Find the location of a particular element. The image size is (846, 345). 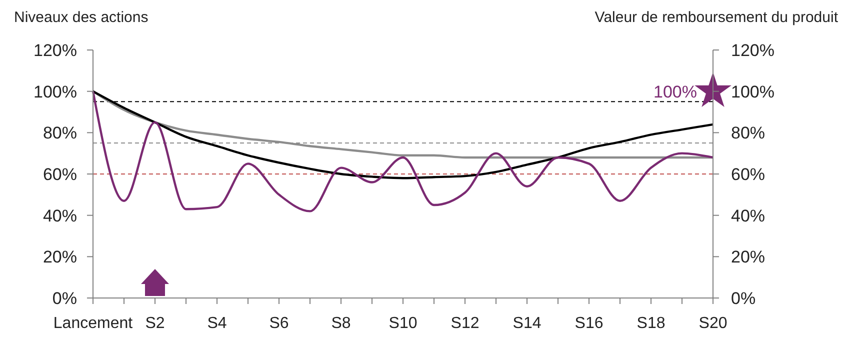

x-tick-label: S4 is located at coordinates (217, 323).